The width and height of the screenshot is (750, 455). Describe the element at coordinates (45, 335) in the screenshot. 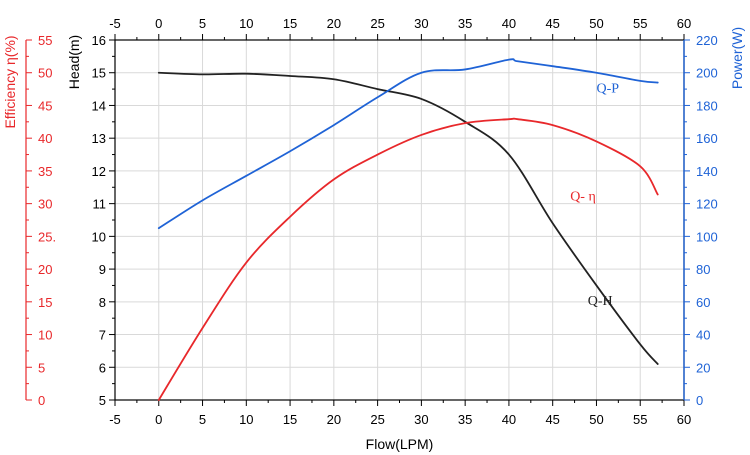

I see `efficiency-tick-label: 10` at that location.